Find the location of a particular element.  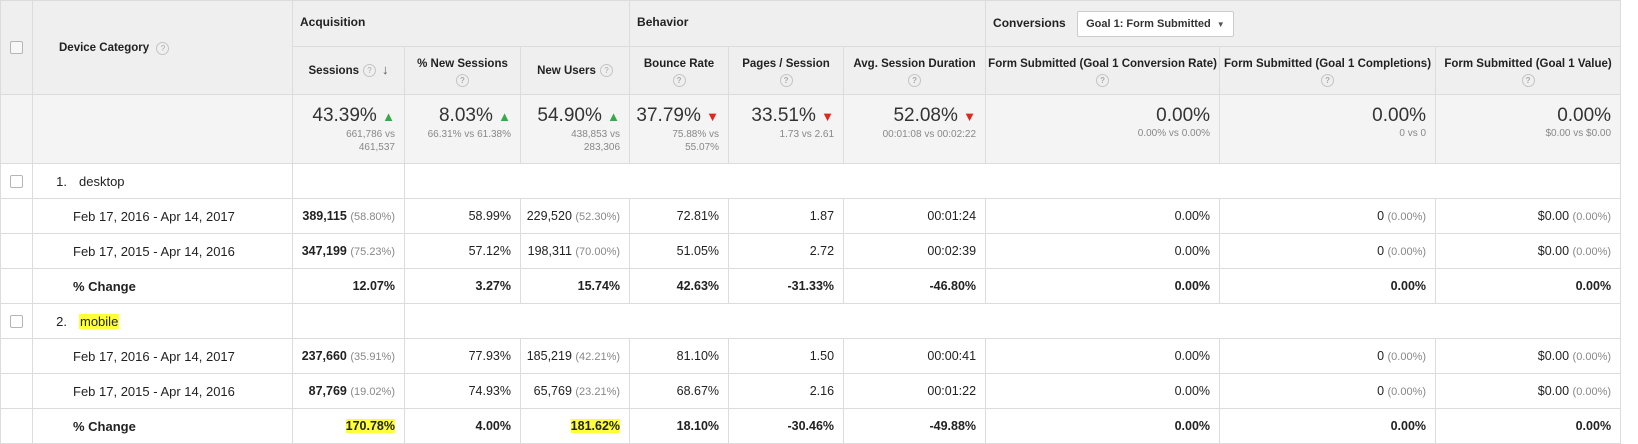

cell-bounce-rate: 68.67% is located at coordinates (679, 391).